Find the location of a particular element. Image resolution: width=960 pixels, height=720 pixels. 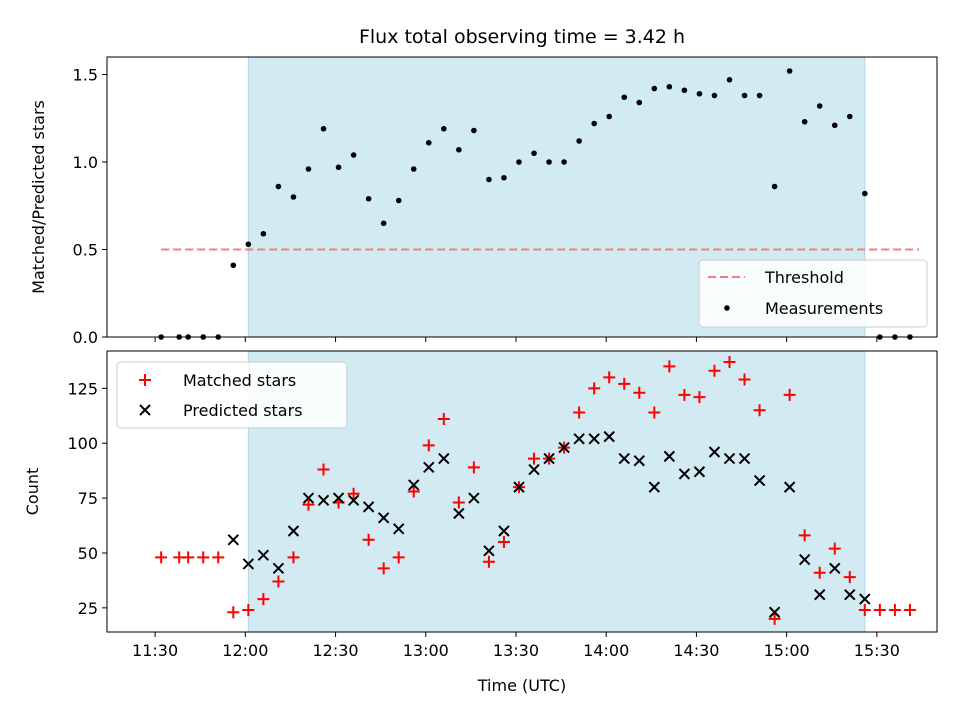

x-tick-label: 12:30 is located at coordinates (335, 650).